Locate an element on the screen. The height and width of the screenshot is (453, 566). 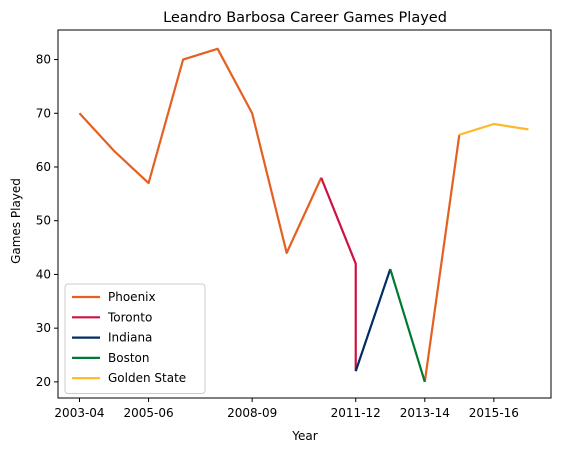
y-tick-label: 50 is located at coordinates (43, 221).